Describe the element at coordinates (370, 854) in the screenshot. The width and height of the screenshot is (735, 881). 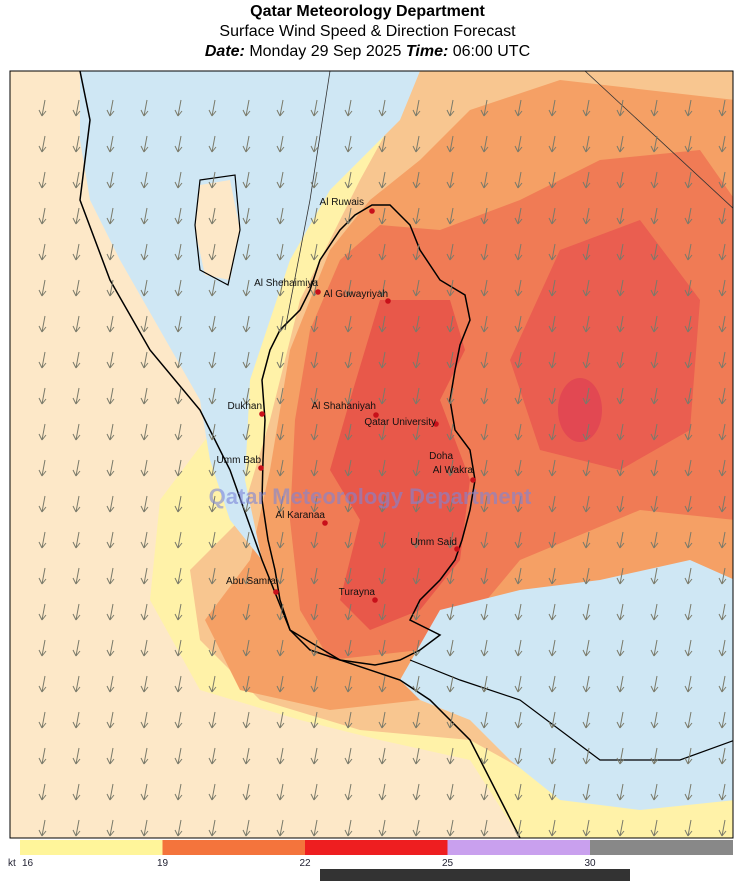
I see `legend: kt 16 19 22 25 30` at that location.